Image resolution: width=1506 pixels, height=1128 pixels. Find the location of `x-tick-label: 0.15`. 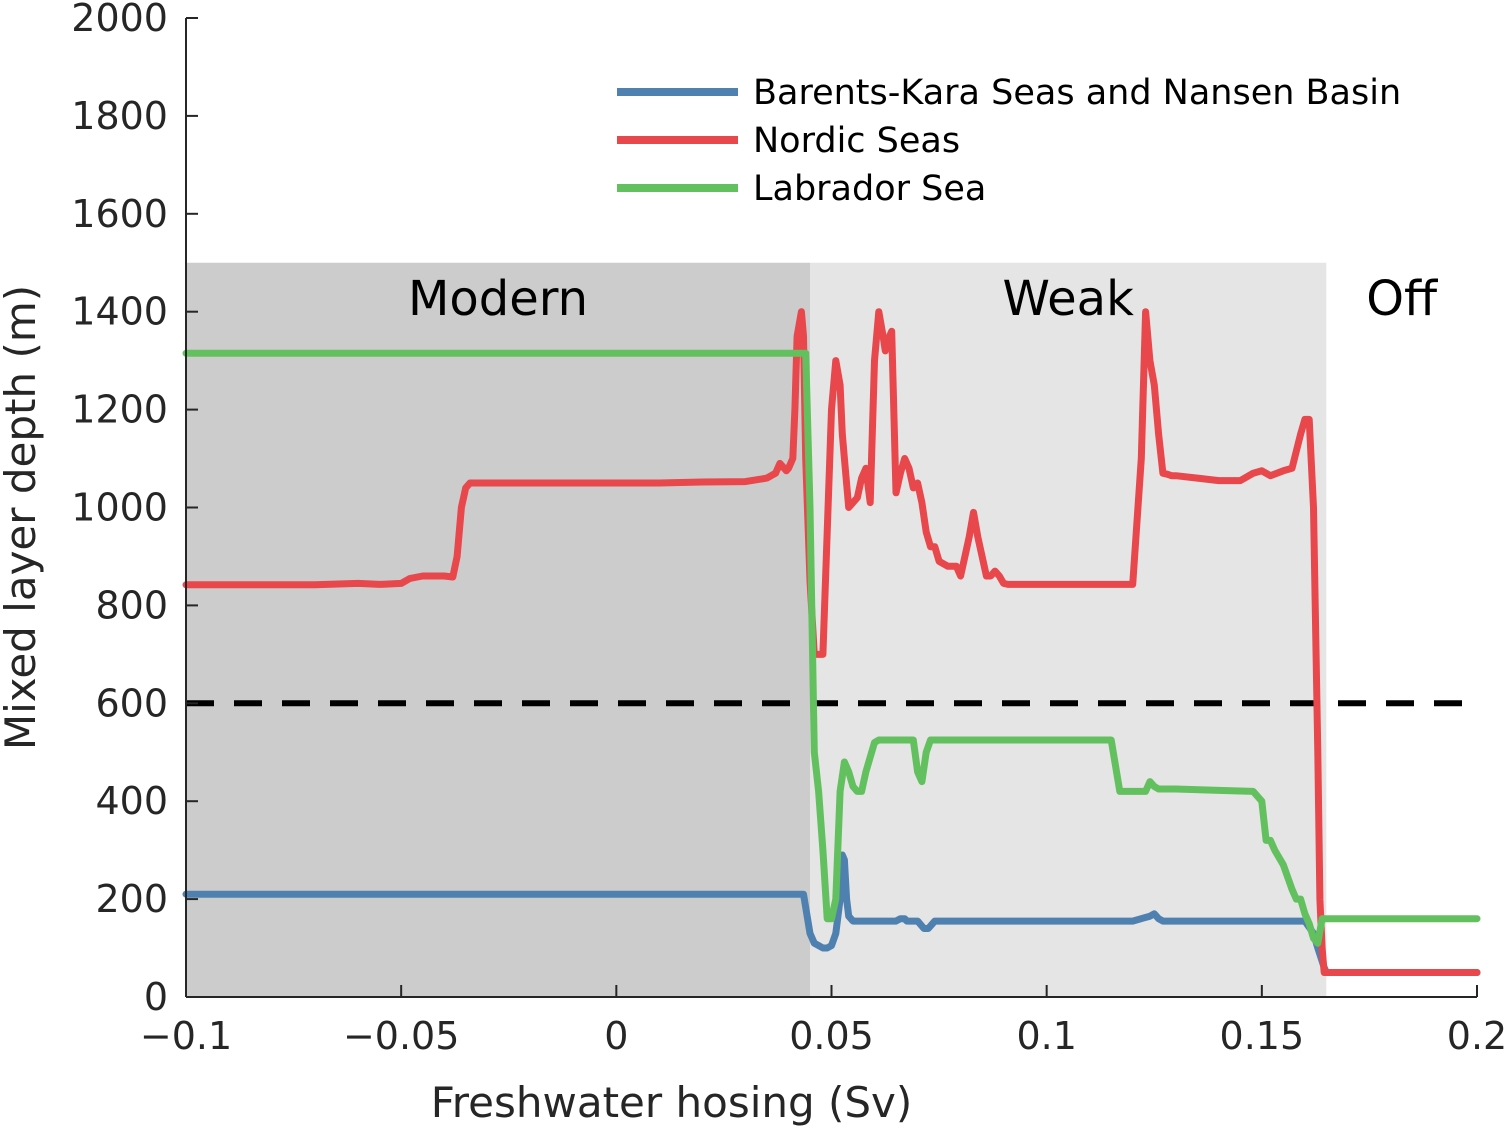

x-tick-label: 0.15 is located at coordinates (1262, 1036).